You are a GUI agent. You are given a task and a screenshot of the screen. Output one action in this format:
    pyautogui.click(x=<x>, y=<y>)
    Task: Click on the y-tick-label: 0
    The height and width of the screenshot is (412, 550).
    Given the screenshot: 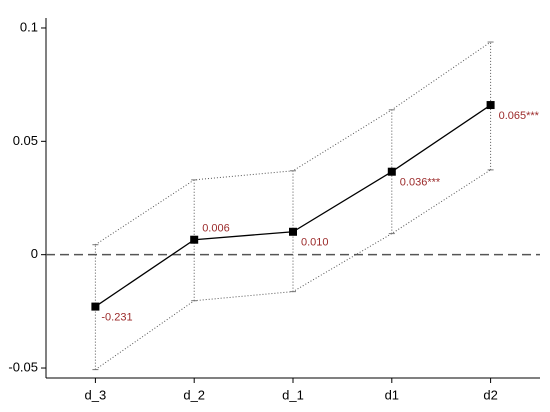 What is the action you would take?
    pyautogui.click(x=34, y=253)
    